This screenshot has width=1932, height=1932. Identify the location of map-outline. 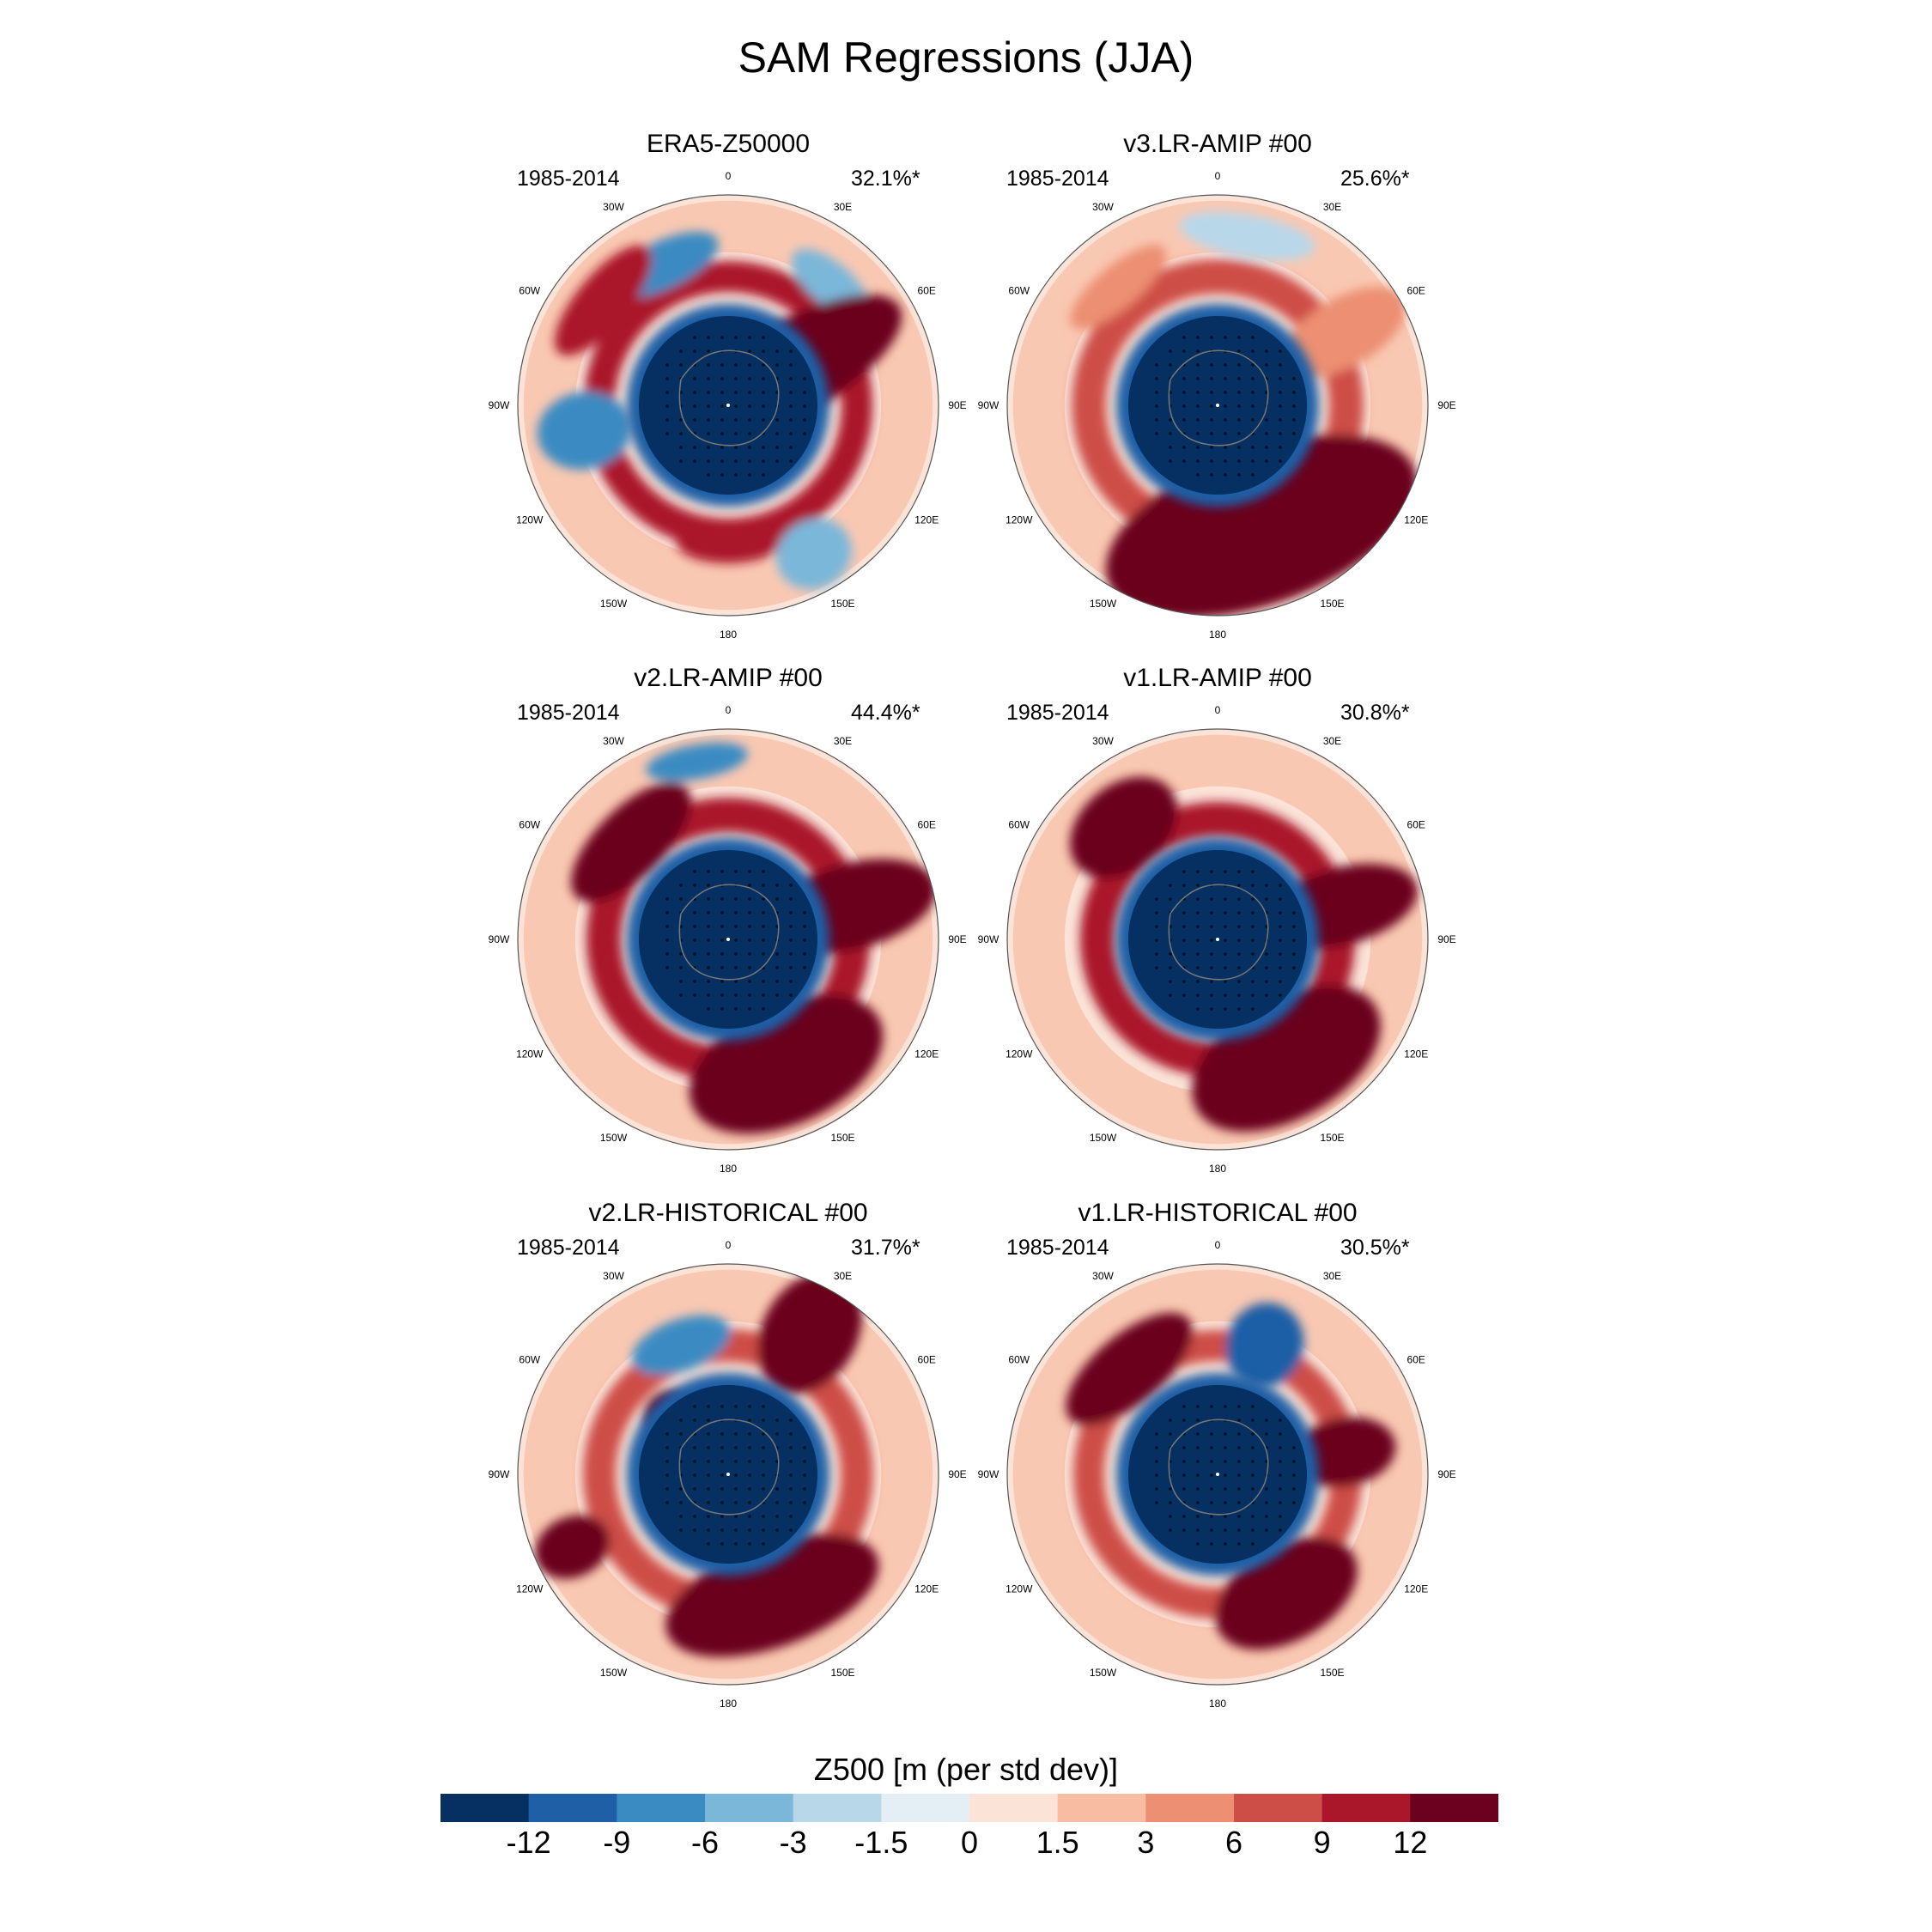
(1217, 406).